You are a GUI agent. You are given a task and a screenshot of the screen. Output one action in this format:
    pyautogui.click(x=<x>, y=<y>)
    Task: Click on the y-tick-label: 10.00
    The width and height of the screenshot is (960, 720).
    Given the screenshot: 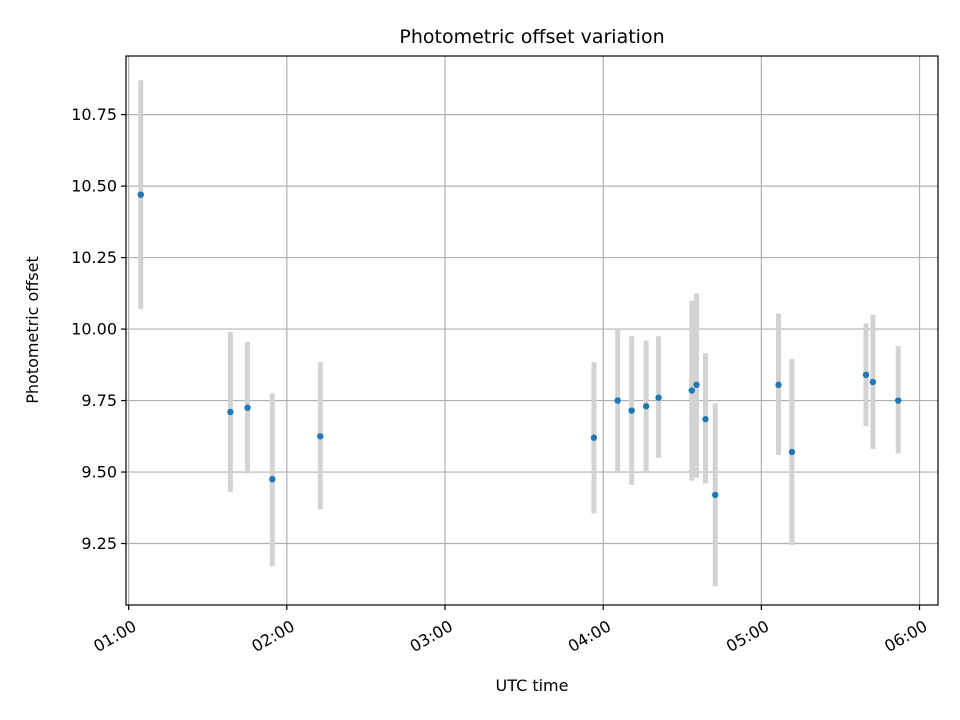 What is the action you would take?
    pyautogui.click(x=94, y=329)
    